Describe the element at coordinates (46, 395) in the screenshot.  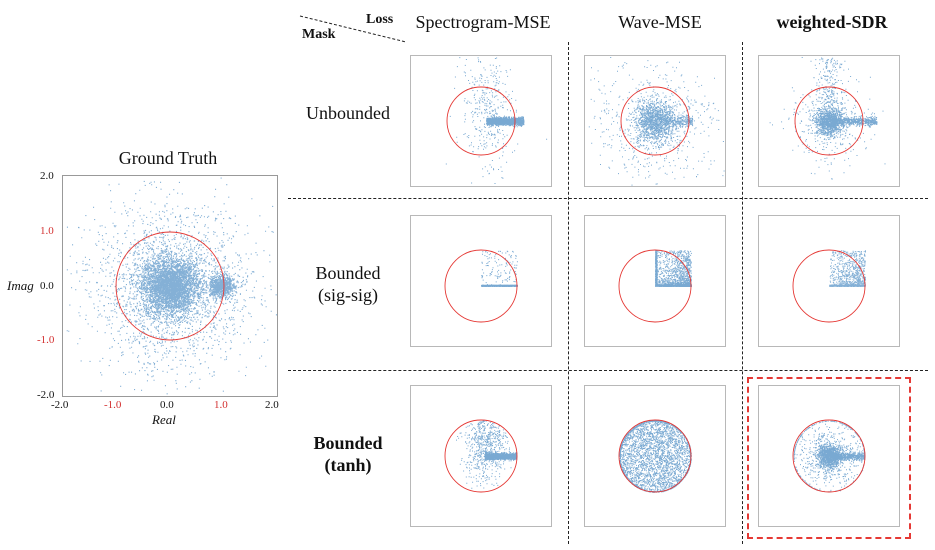
I see `y-tick-neg2: -2.0` at that location.